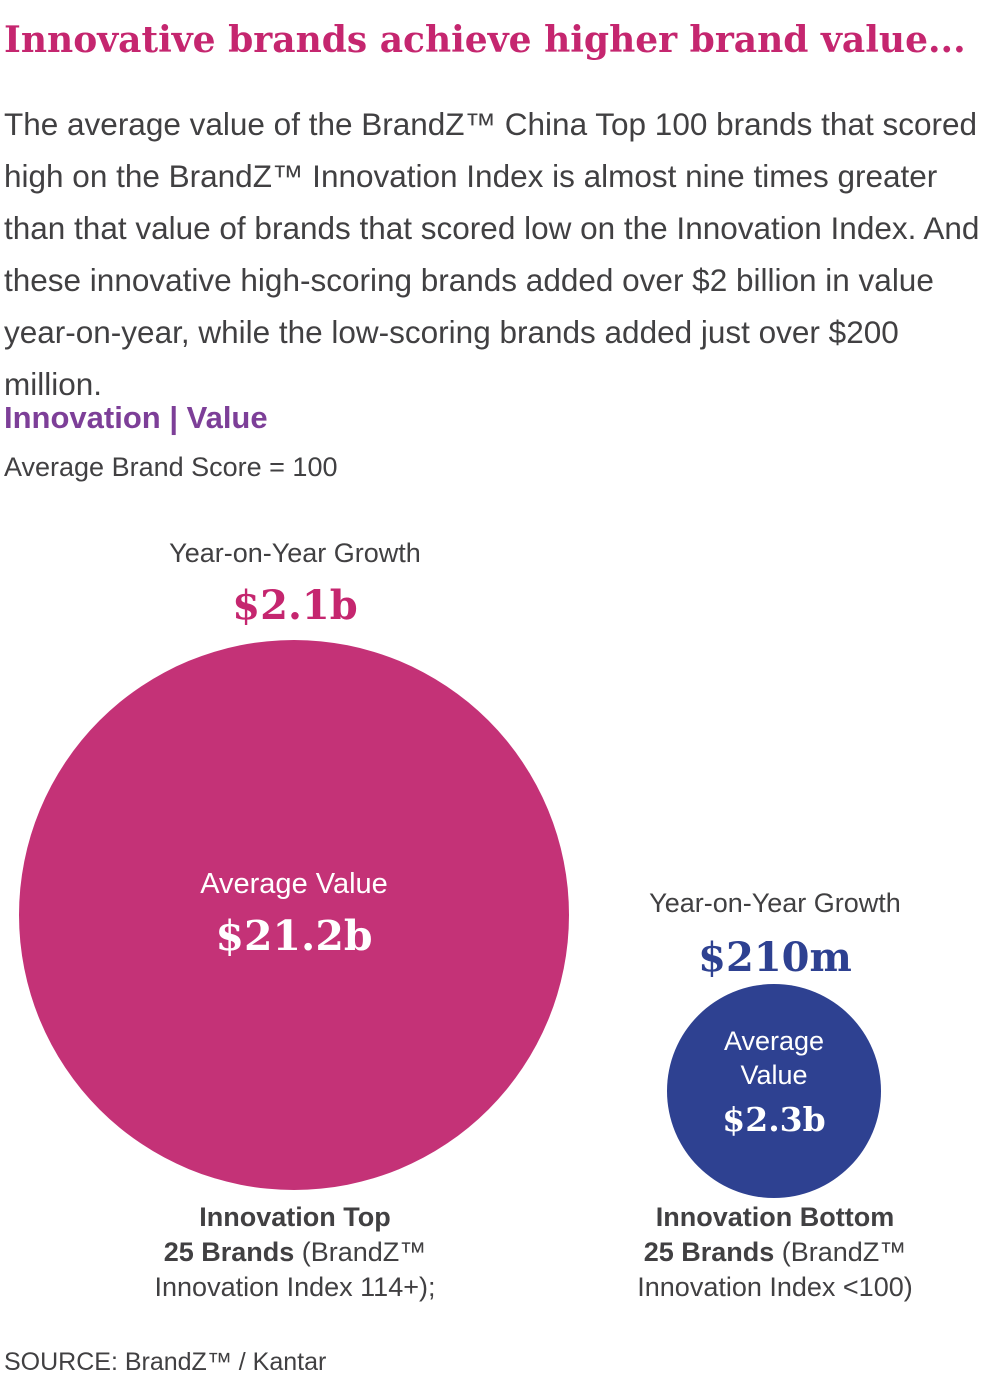 The width and height of the screenshot is (999, 1378). I want to click on top-caption-line3: Innovation Index 114+);, so click(295, 1287).